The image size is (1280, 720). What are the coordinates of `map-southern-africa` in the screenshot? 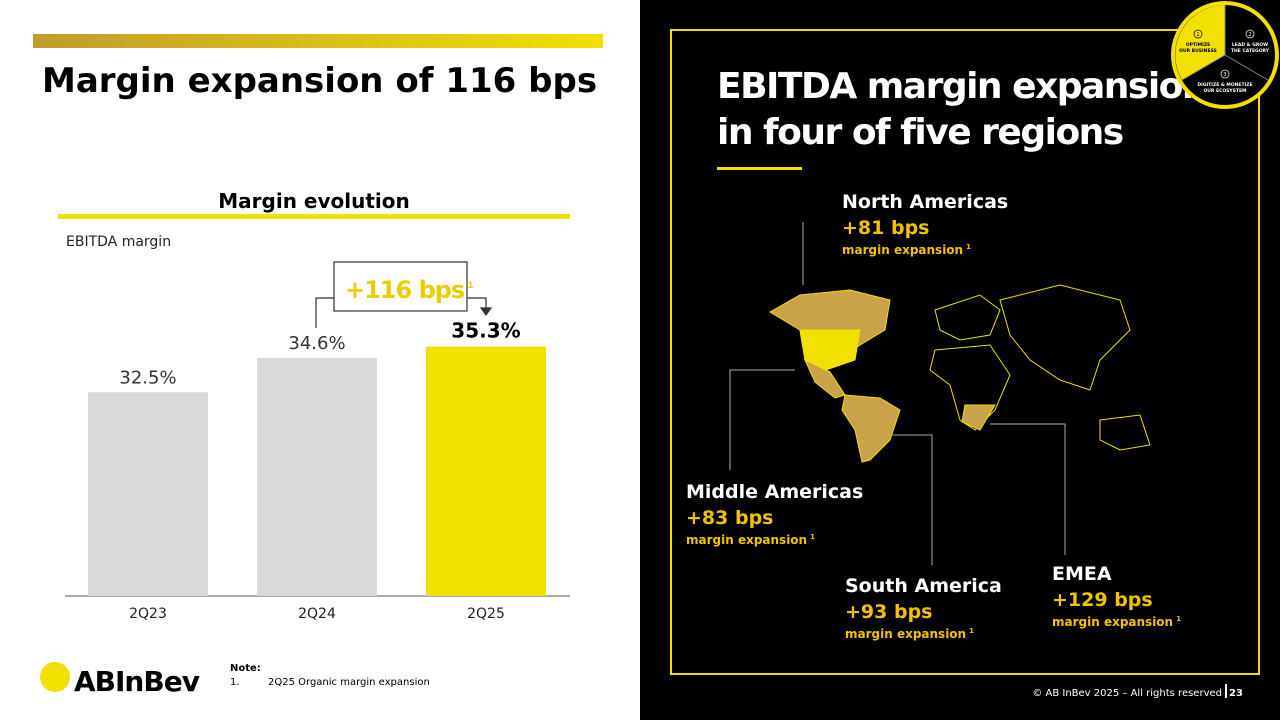 It's located at (978, 417).